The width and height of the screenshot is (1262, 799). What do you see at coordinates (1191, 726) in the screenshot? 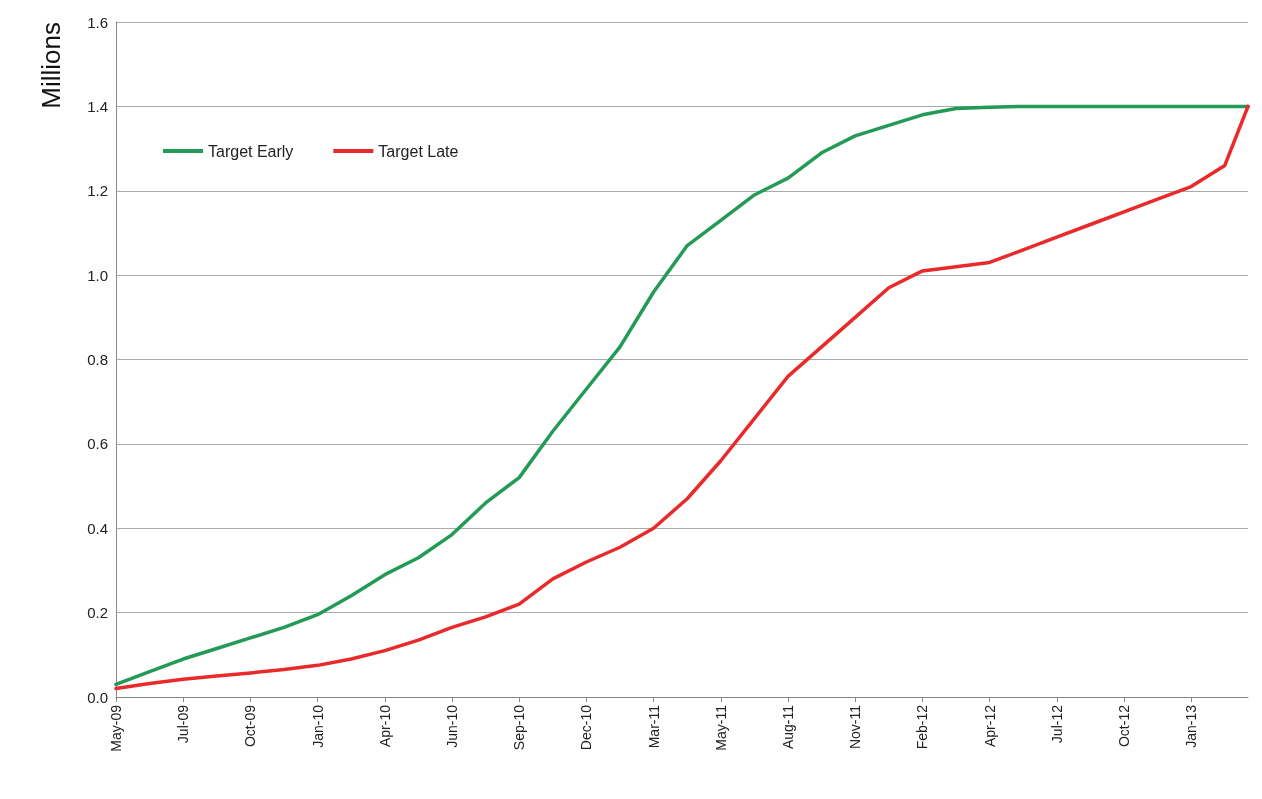
I see `x-tick-label: Jan-13` at bounding box center [1191, 726].